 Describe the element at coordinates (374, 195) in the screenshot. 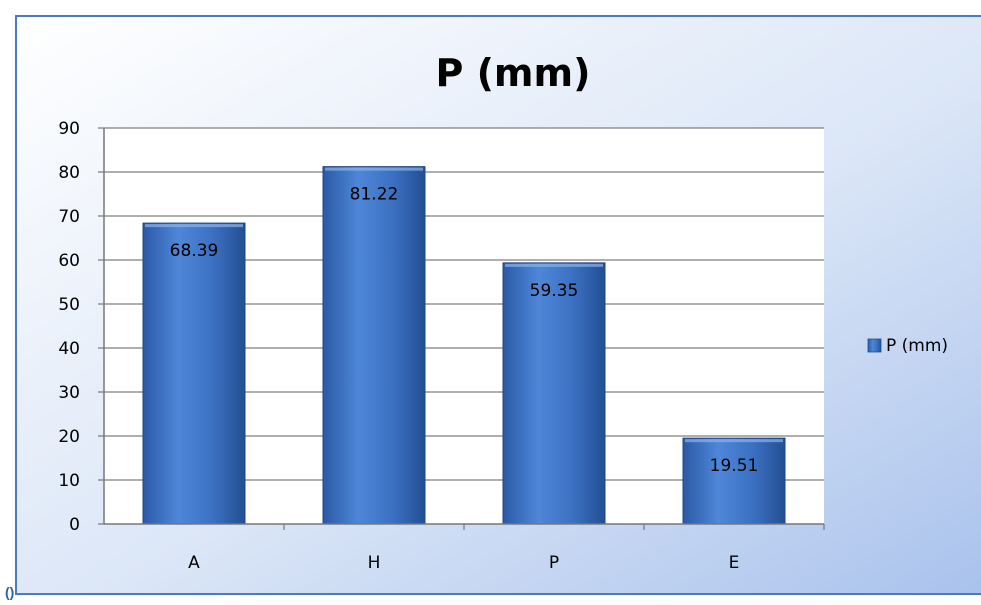

I see `data-label: 81.22` at that location.